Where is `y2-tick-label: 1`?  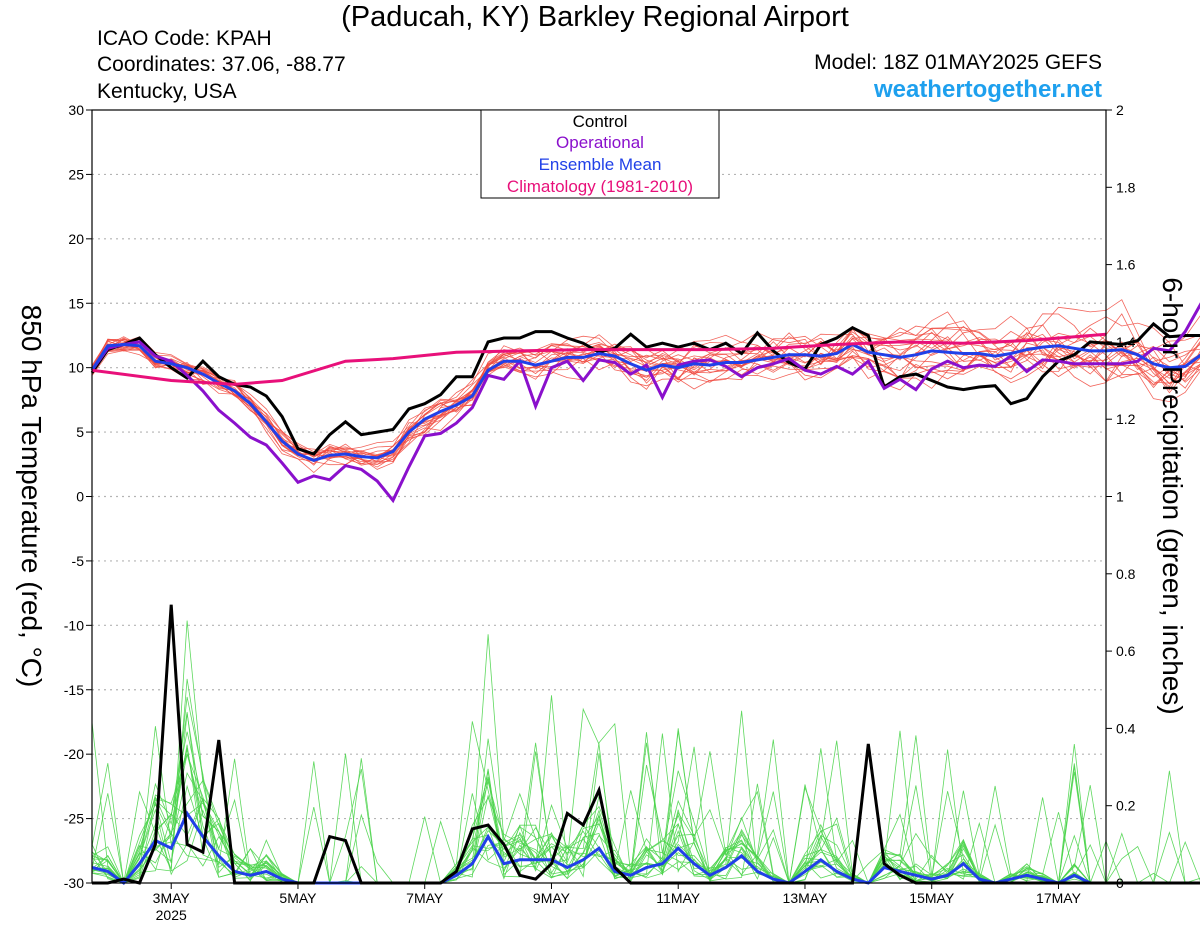
y2-tick-label: 1 is located at coordinates (1120, 497).